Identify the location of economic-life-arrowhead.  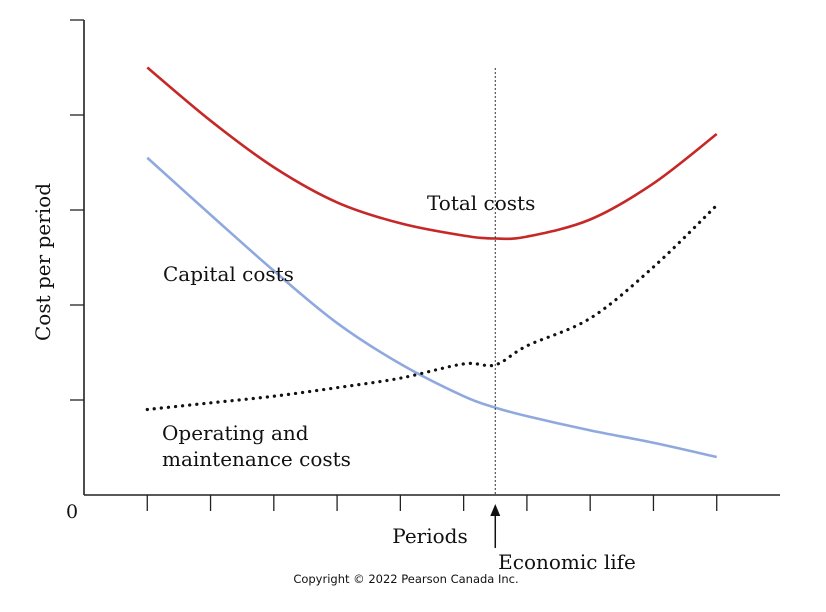
(495, 510).